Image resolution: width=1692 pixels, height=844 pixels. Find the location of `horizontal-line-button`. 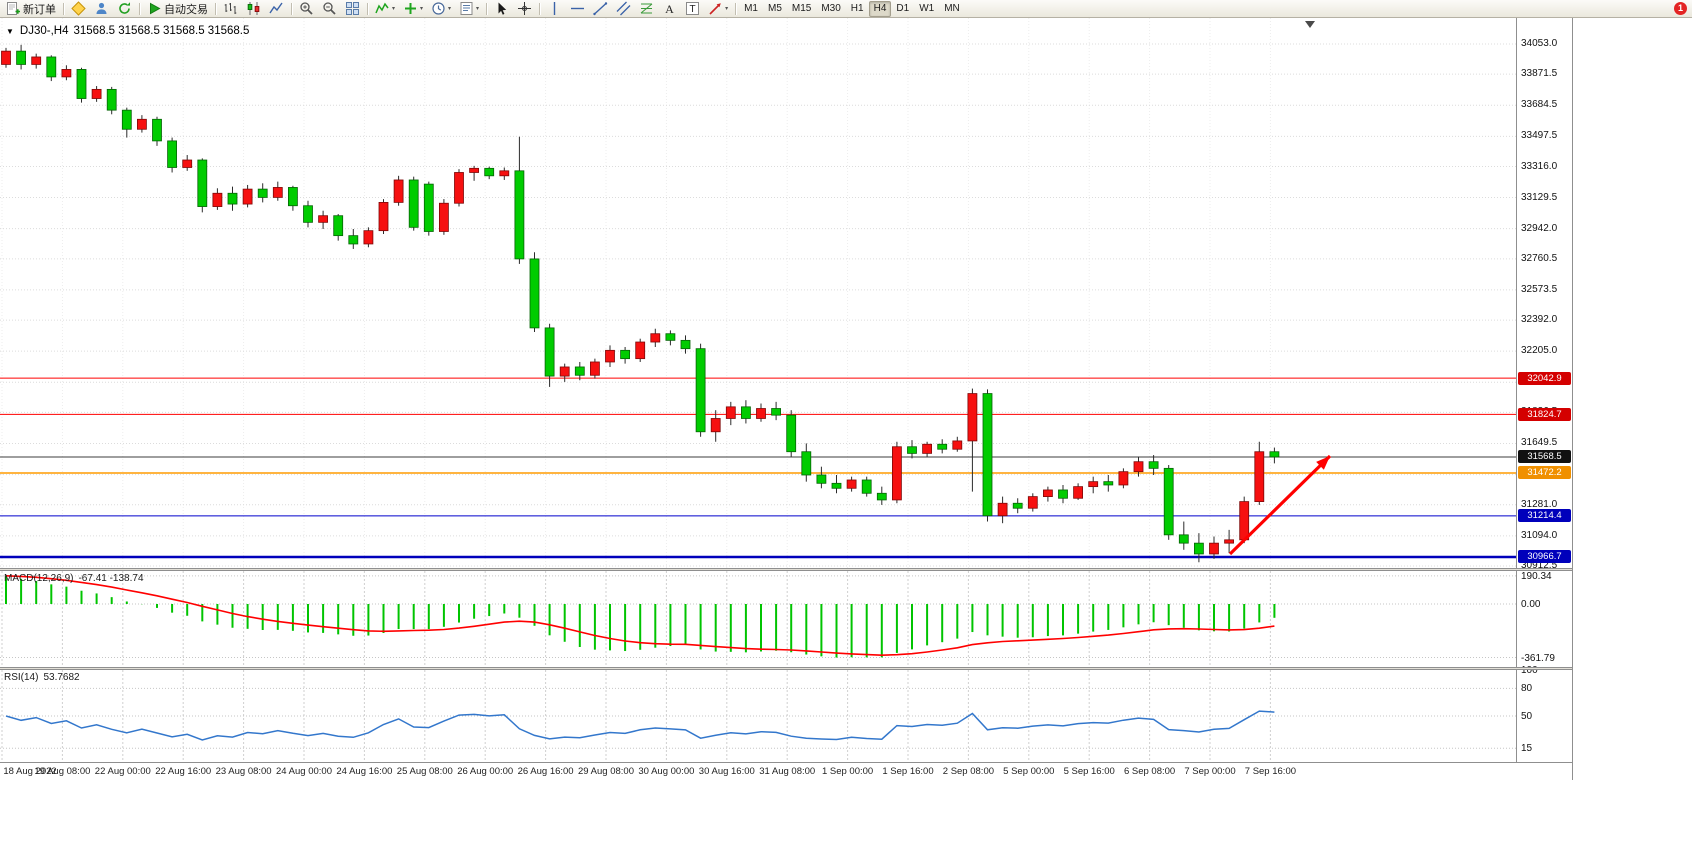

horizontal-line-button is located at coordinates (577, 9).